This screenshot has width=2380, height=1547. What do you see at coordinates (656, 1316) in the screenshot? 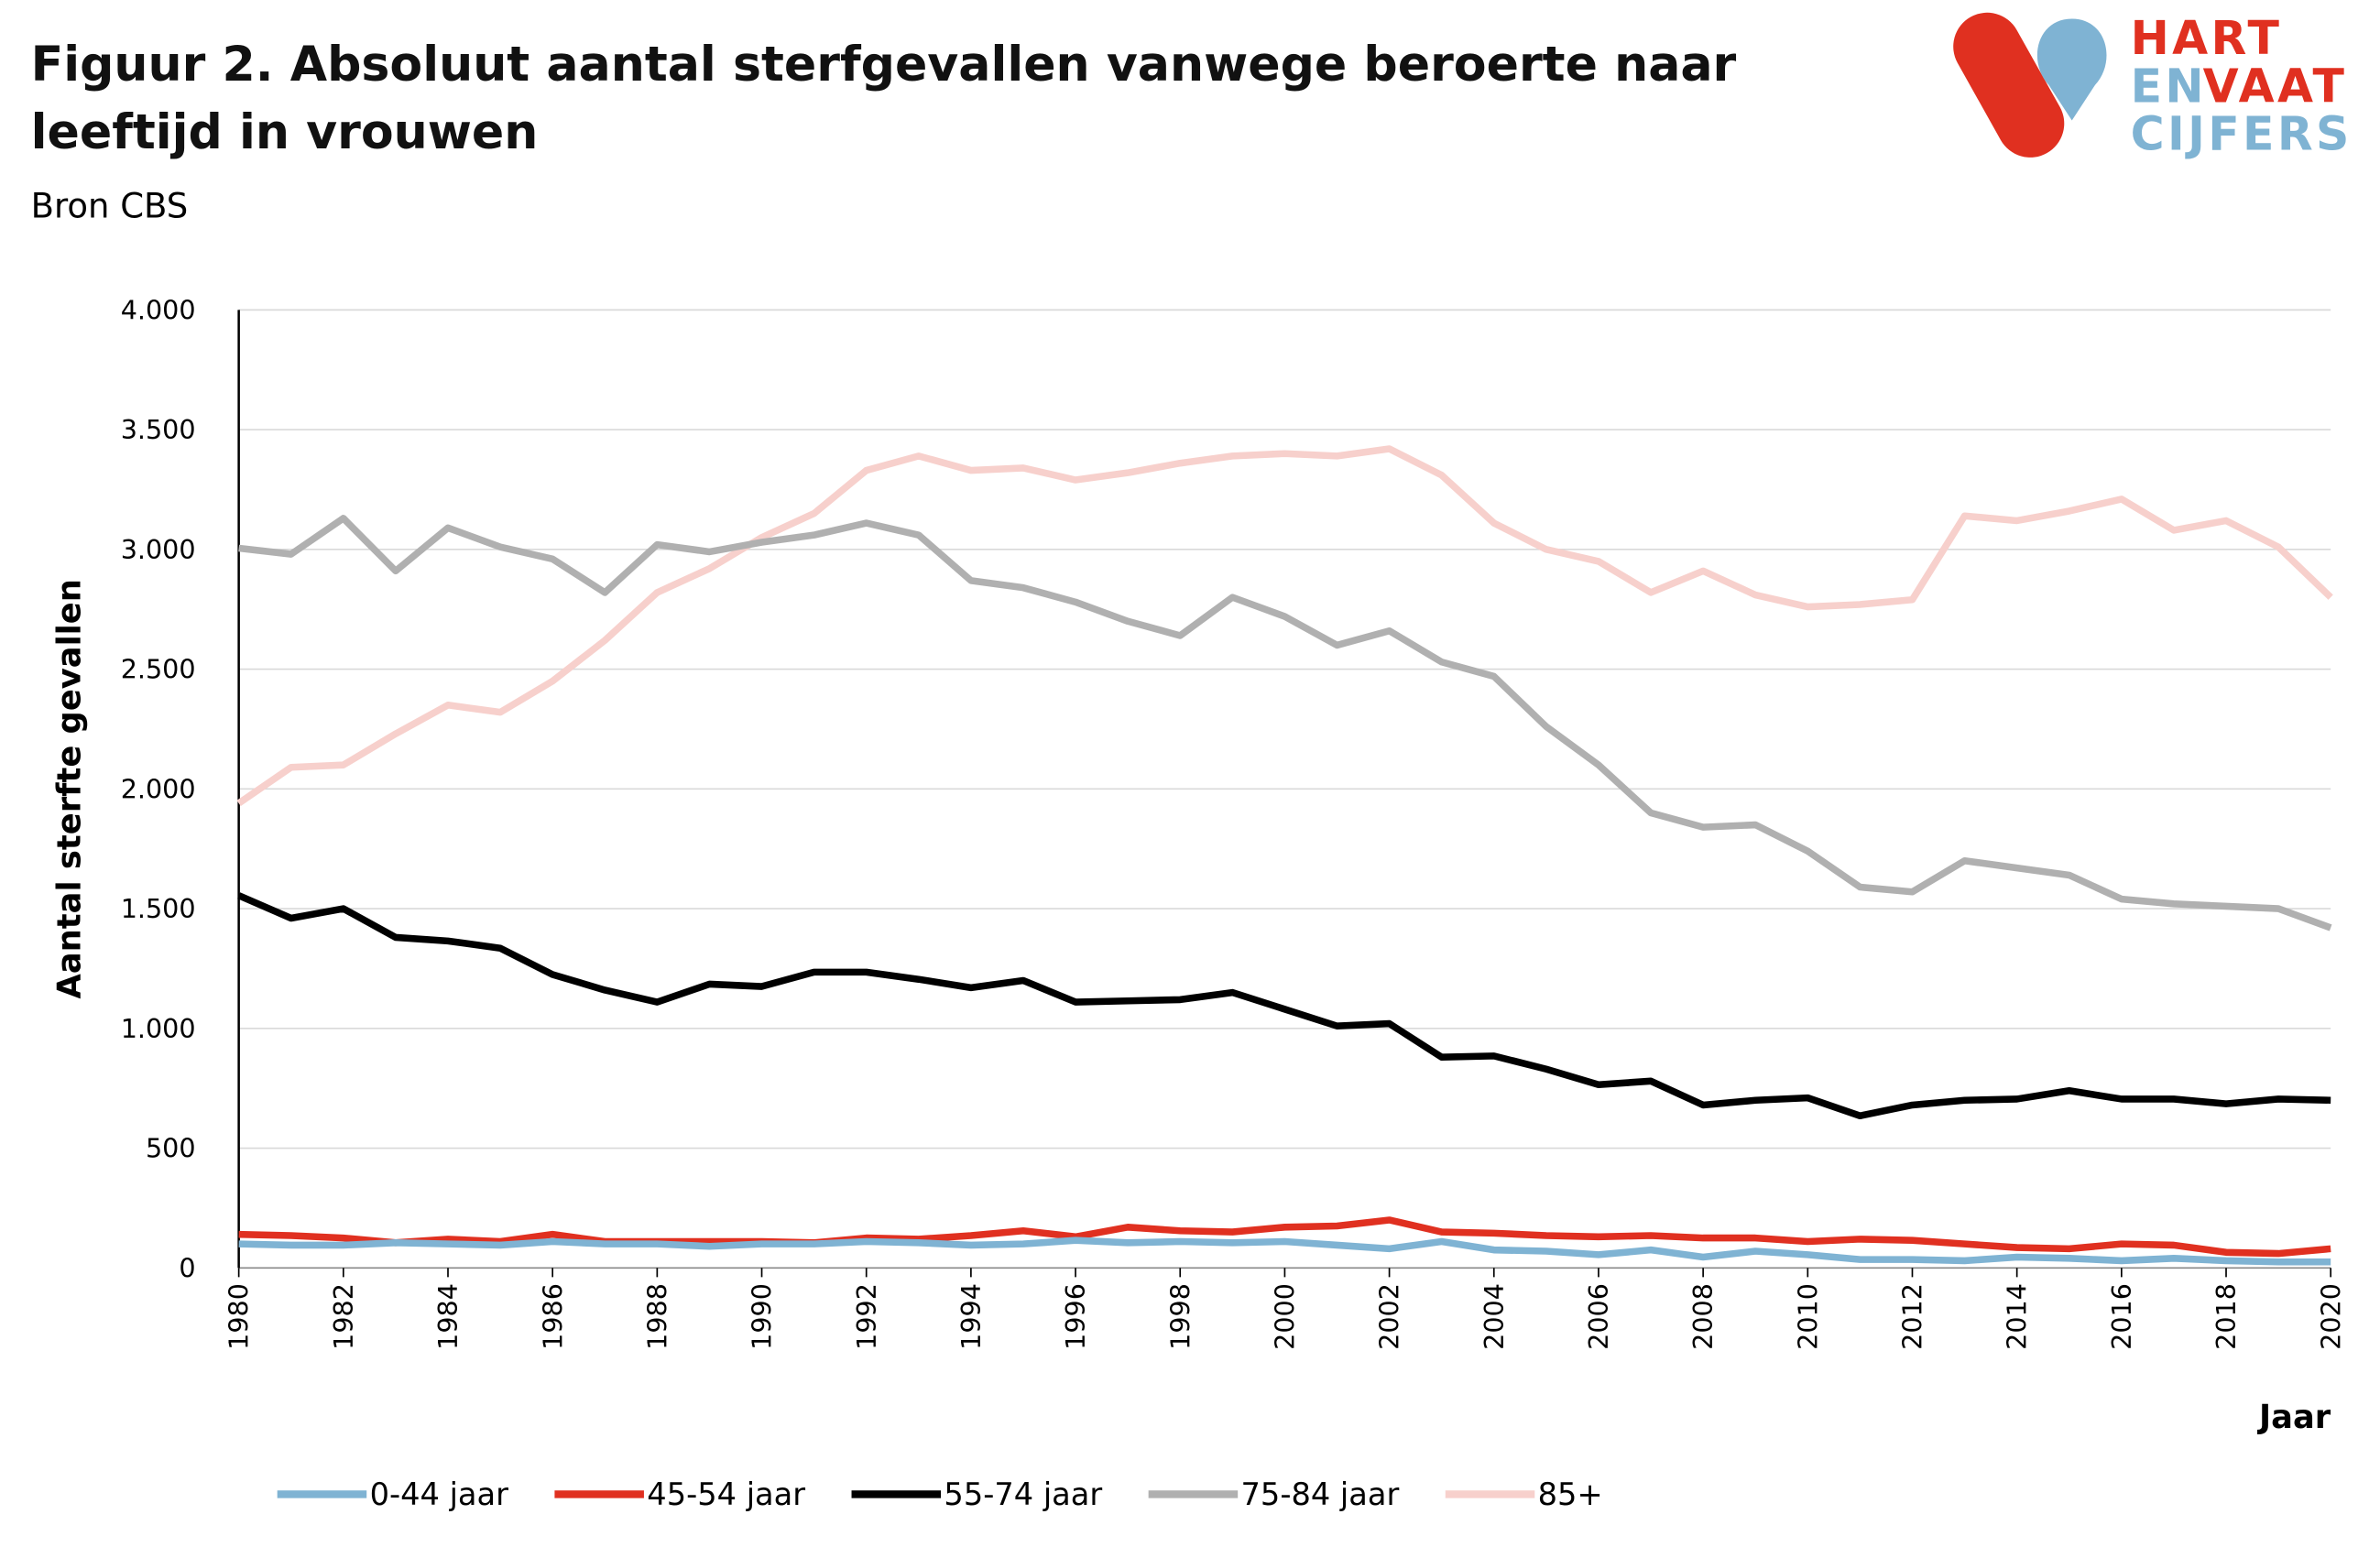
I see `x-tick-label: 1988` at bounding box center [656, 1316].